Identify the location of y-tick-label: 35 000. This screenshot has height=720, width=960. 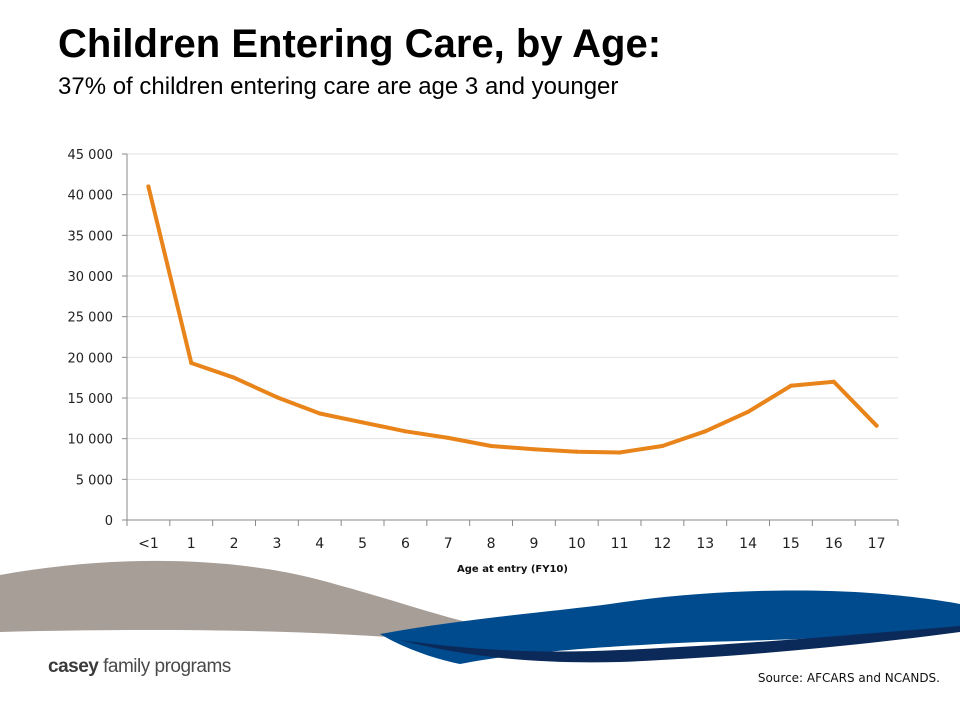
(91, 236).